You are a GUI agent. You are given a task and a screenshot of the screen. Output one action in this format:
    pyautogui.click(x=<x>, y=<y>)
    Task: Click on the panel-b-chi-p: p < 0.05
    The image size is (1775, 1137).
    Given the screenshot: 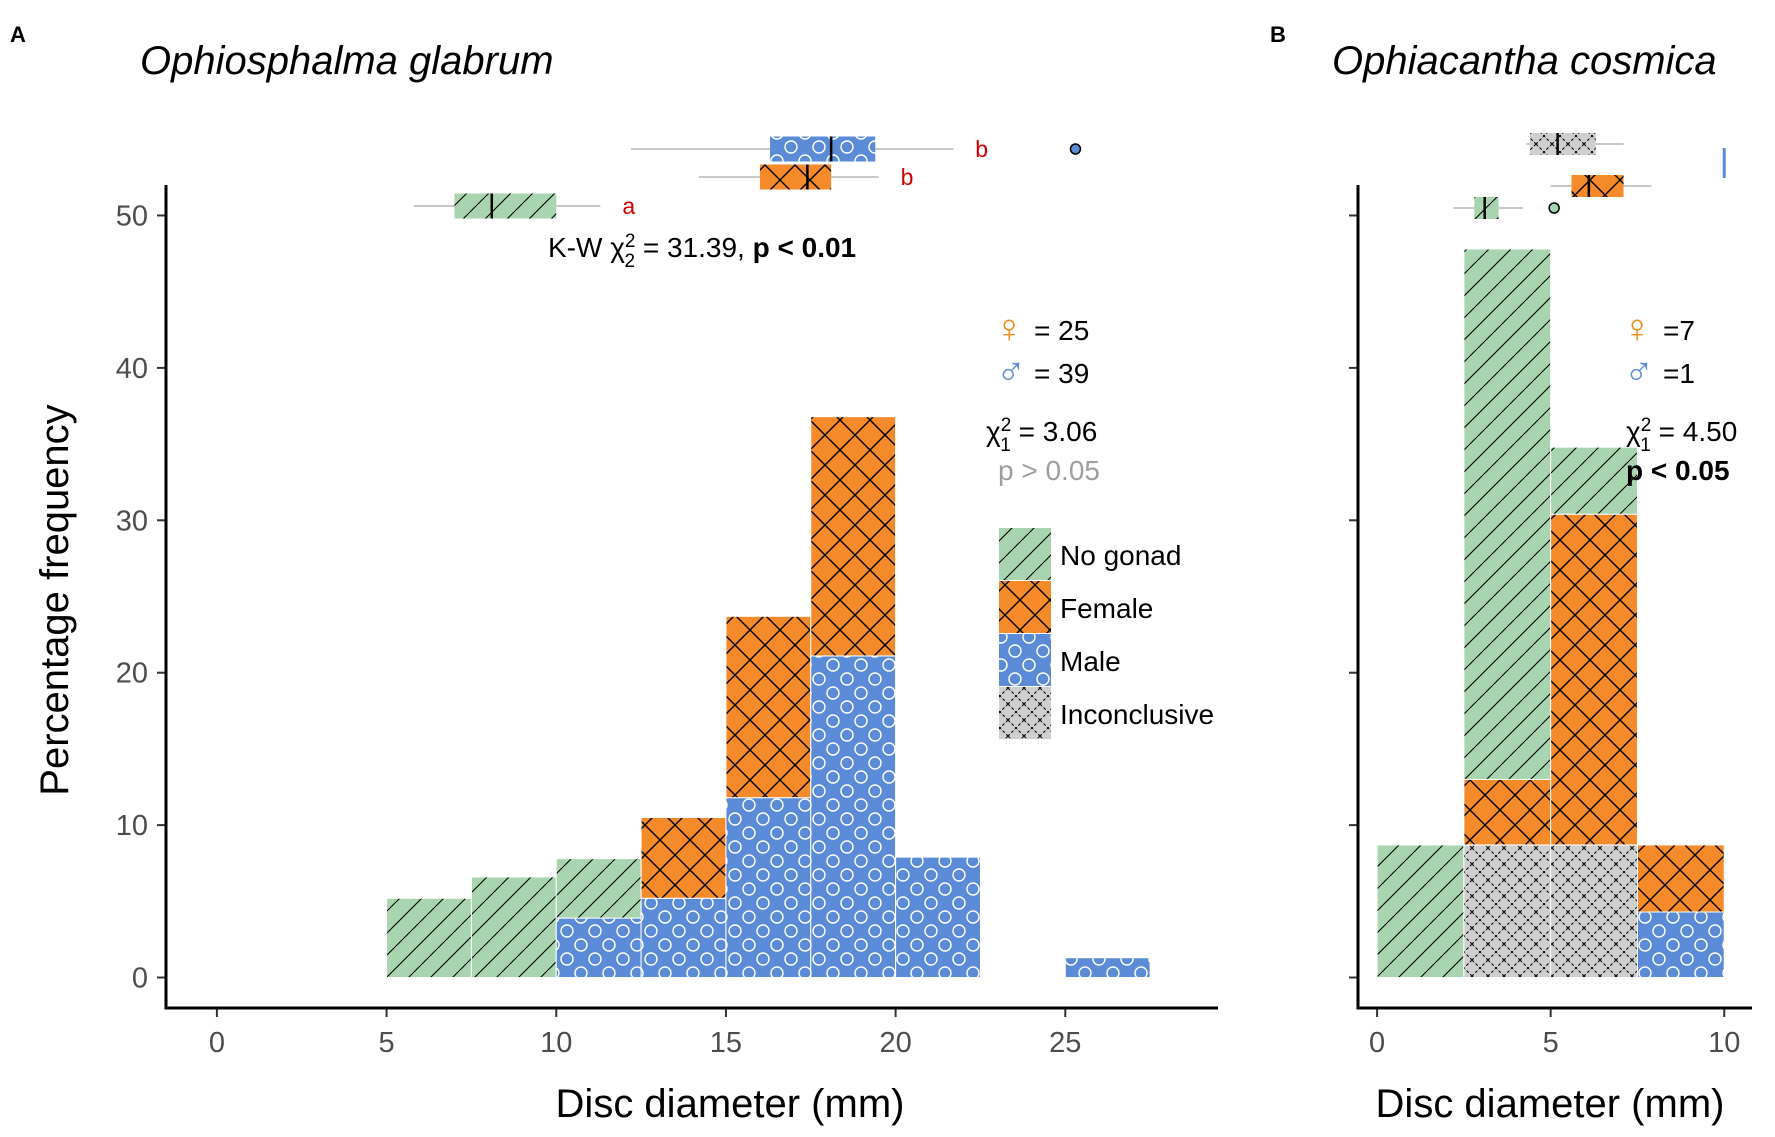 What is the action you would take?
    pyautogui.click(x=1678, y=470)
    